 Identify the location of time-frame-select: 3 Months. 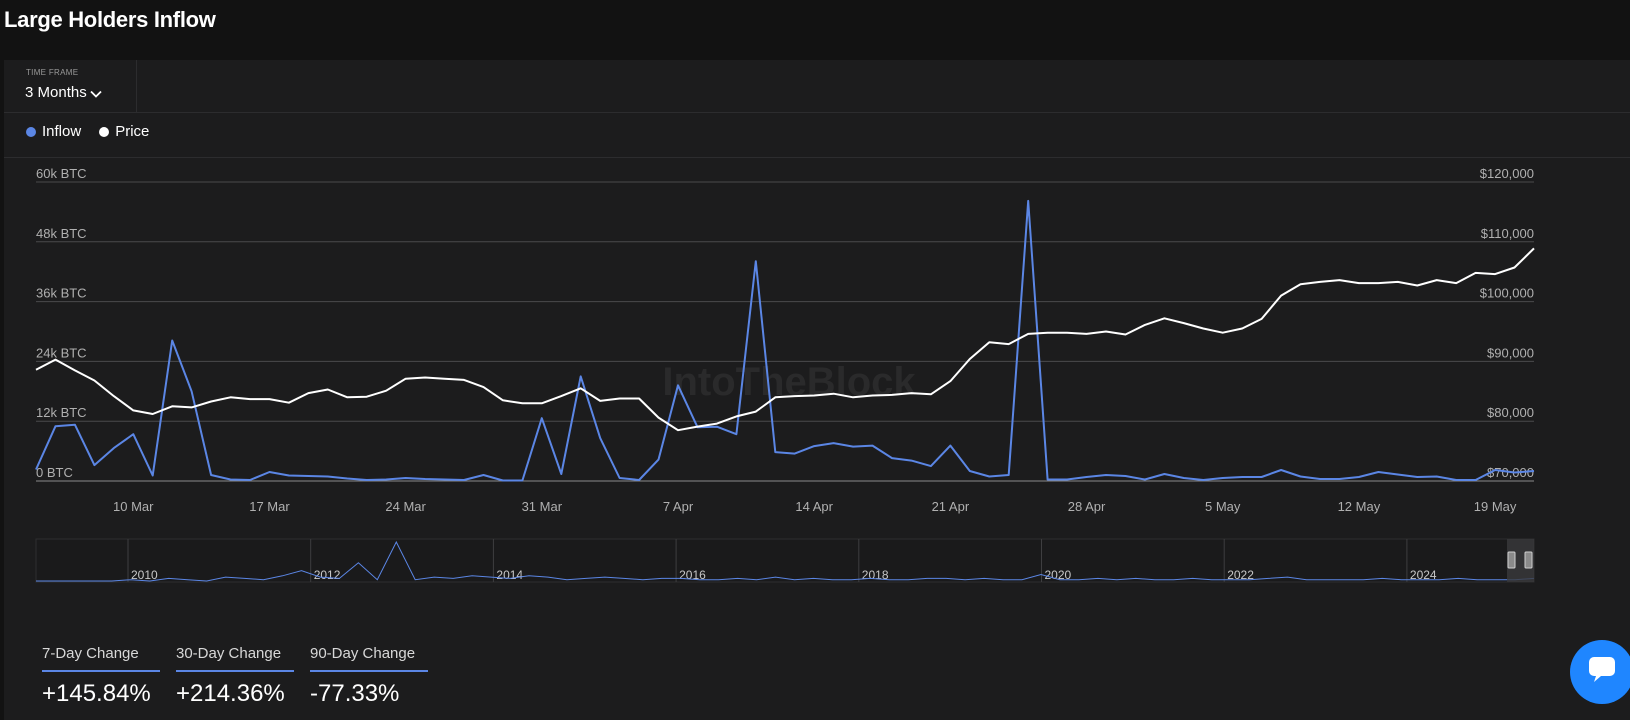
(63, 92).